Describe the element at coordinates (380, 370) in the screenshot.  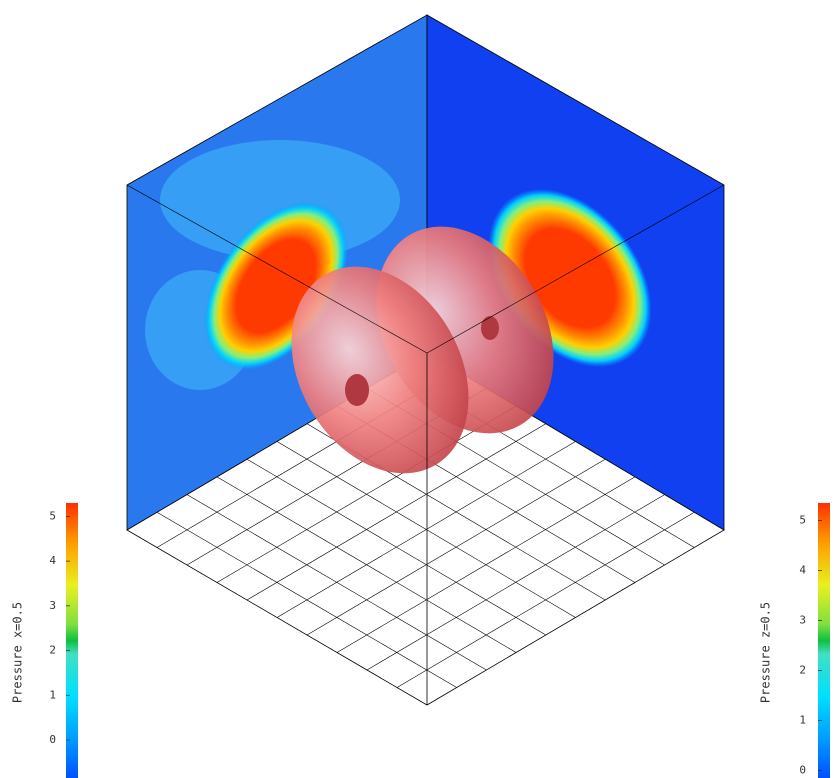
I see `isosurface` at that location.